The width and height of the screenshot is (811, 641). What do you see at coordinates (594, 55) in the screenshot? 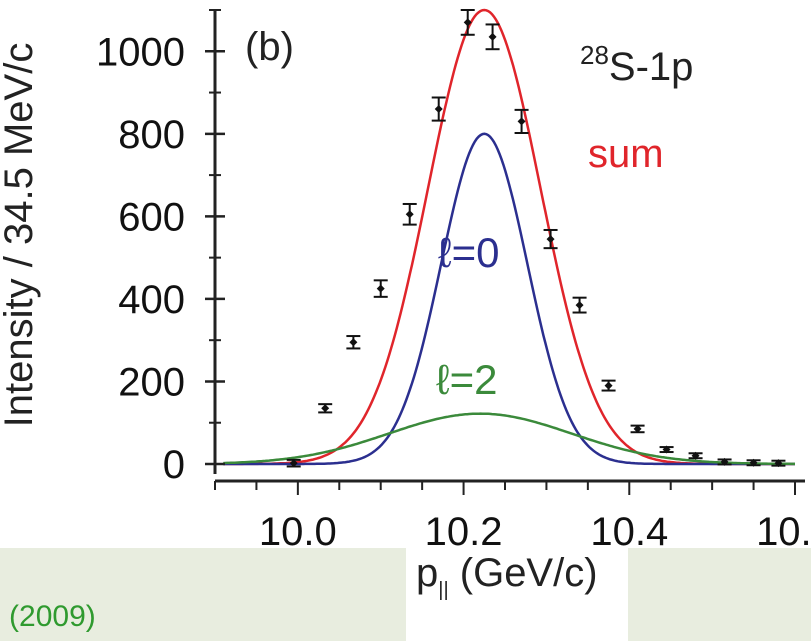
I see `annotation-mass-number: 28` at bounding box center [594, 55].